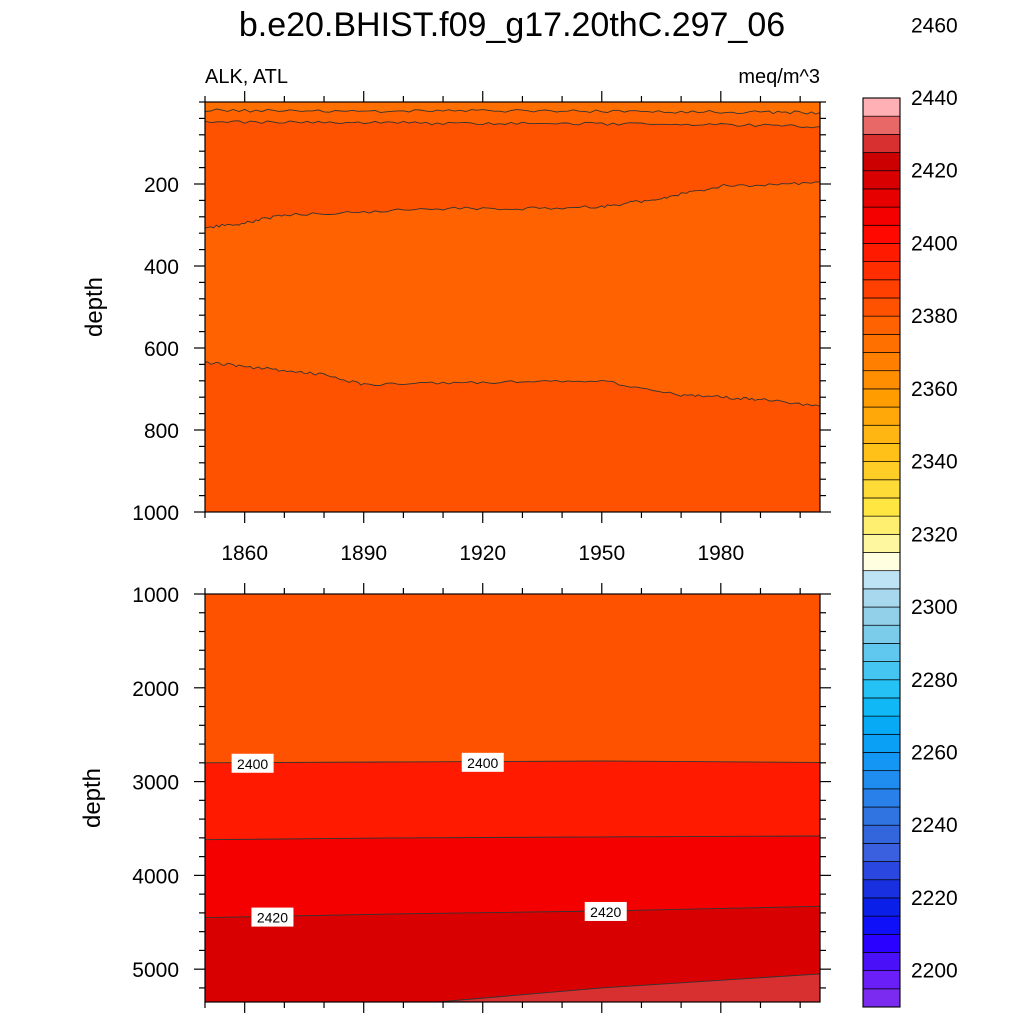 This screenshot has width=1024, height=1024. I want to click on colorbar-label: 2280, so click(934, 680).